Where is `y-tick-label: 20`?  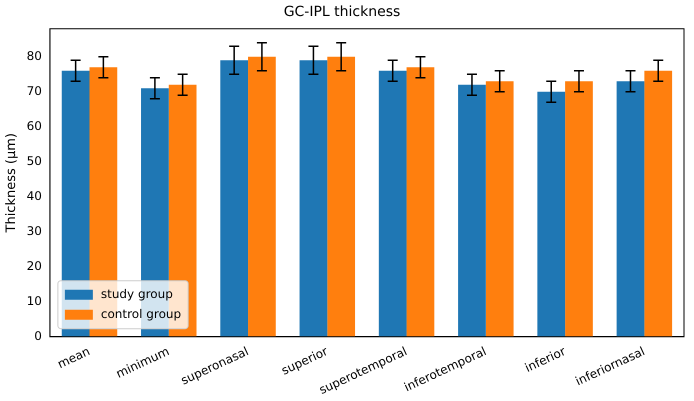
y-tick-label: 20 is located at coordinates (34, 265).